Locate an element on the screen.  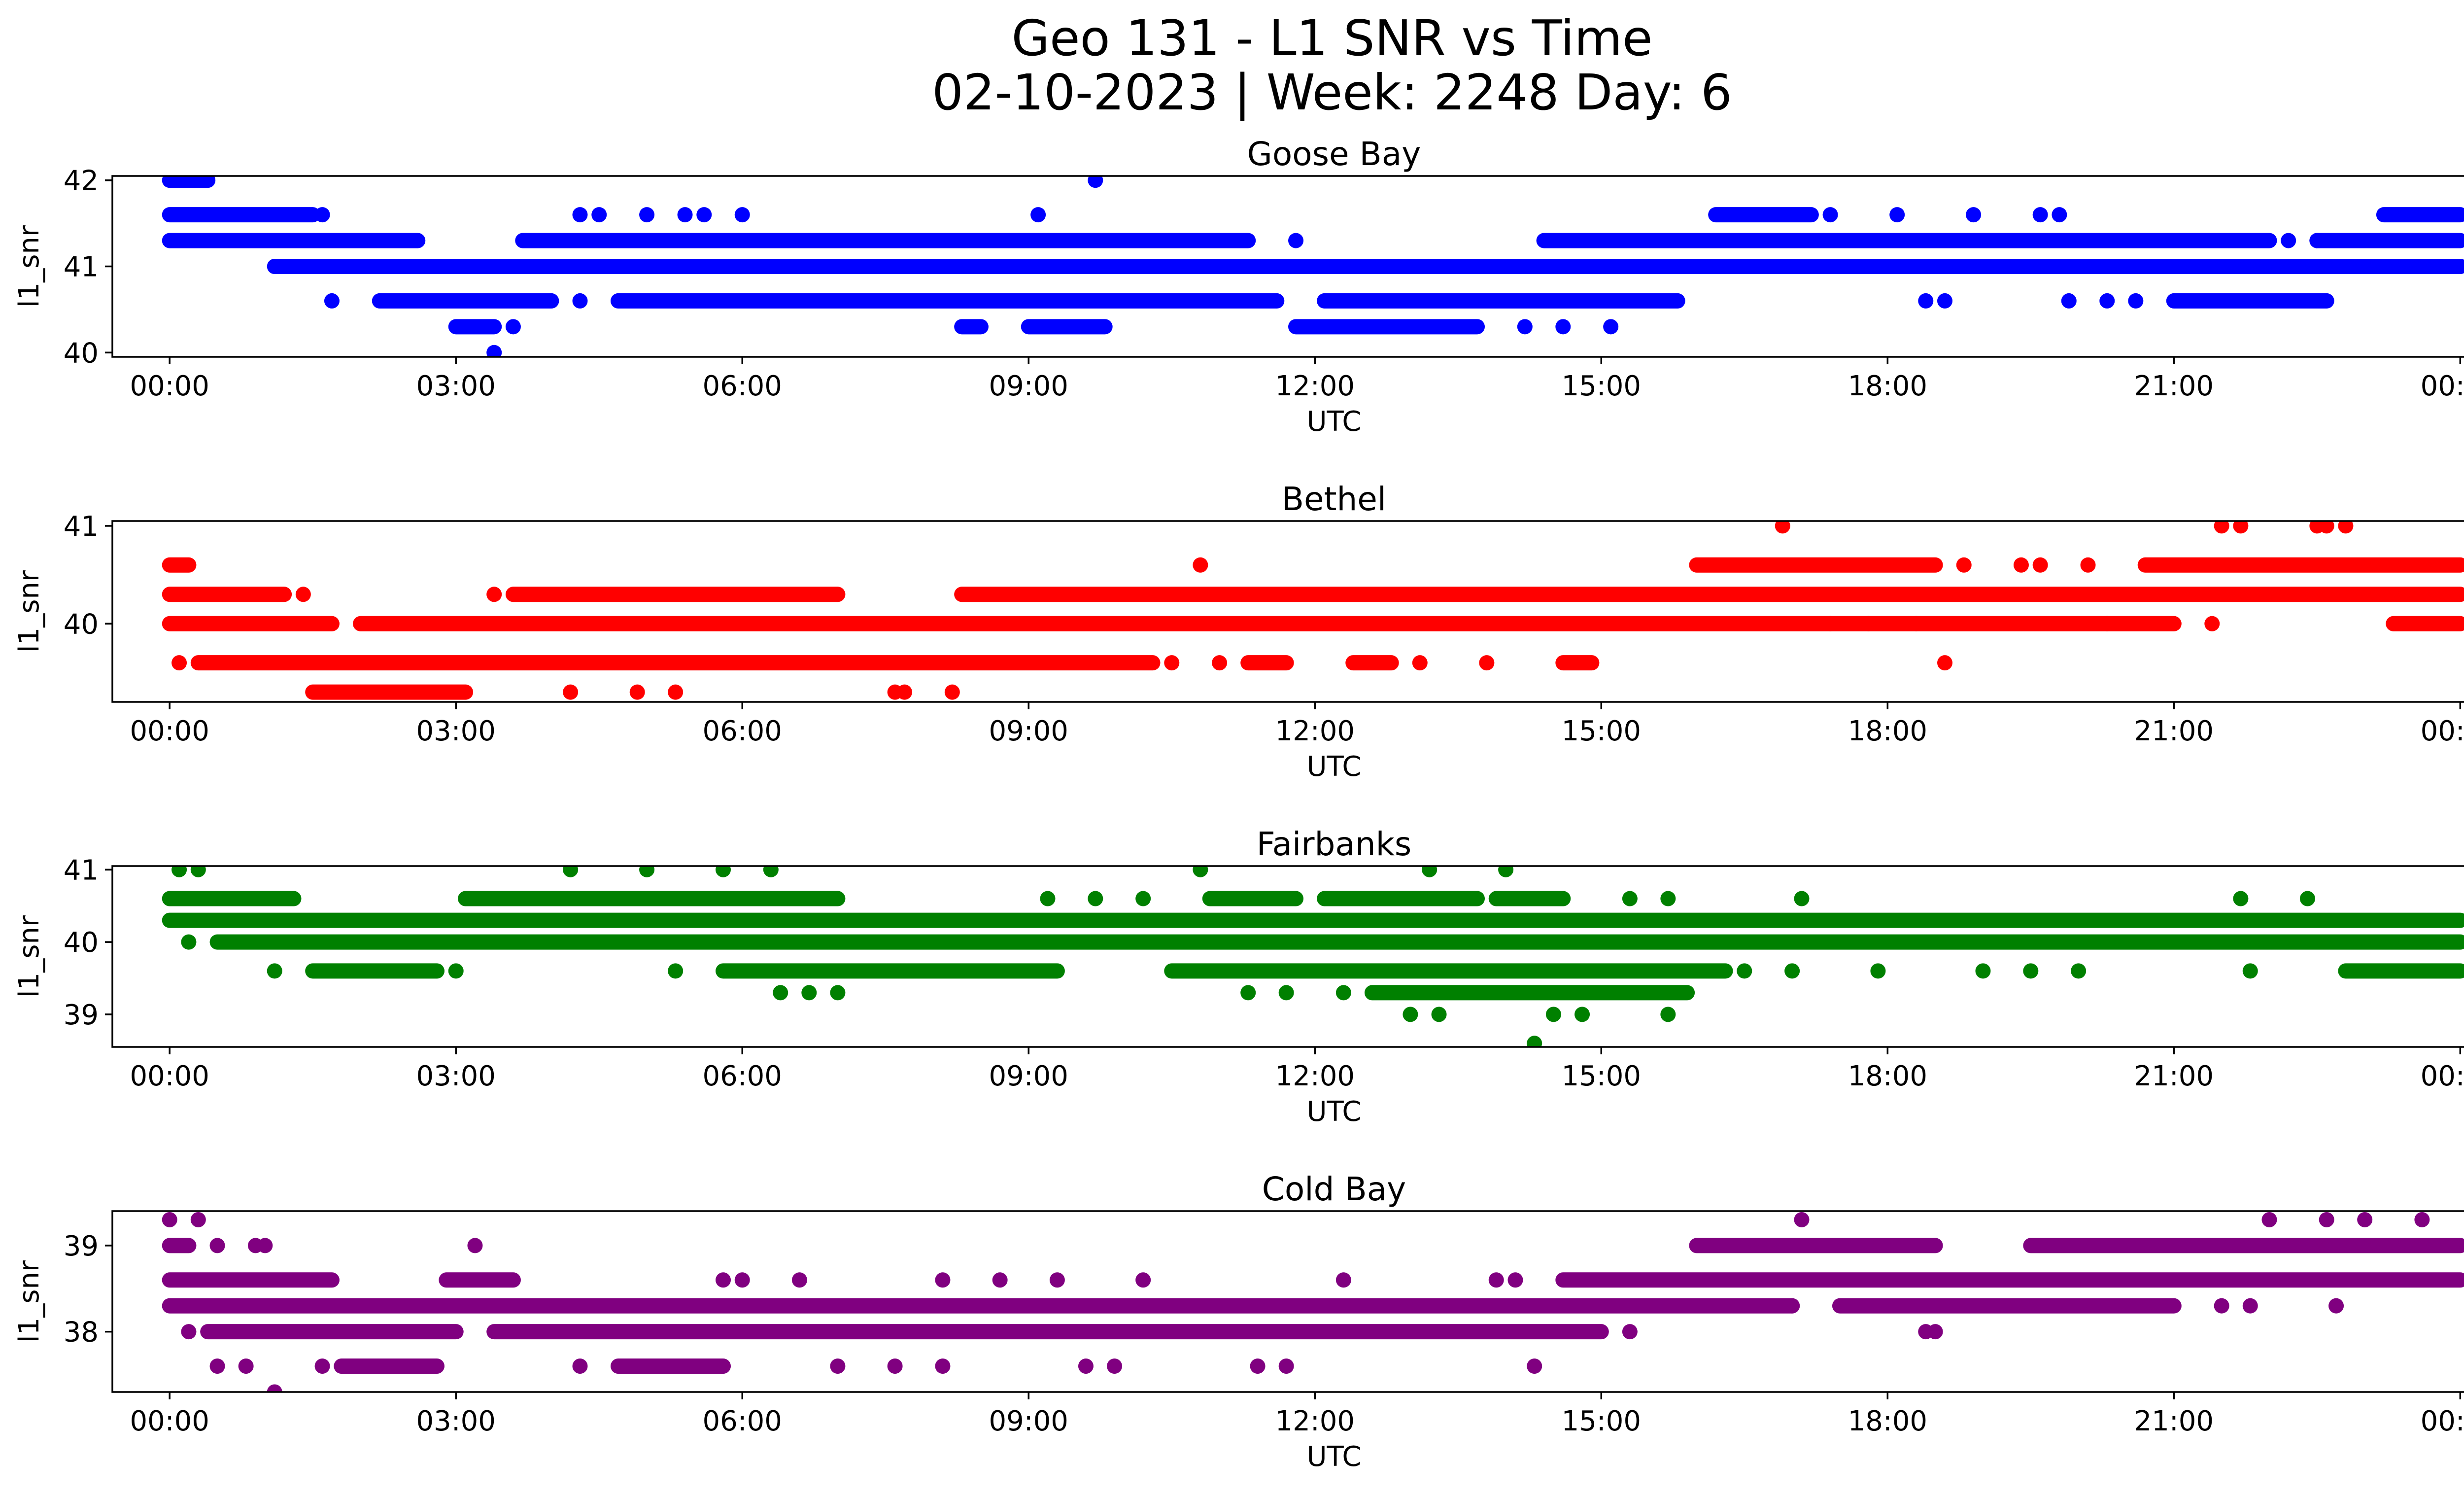
x-axis-label-bethel: UTC is located at coordinates (1333, 767).